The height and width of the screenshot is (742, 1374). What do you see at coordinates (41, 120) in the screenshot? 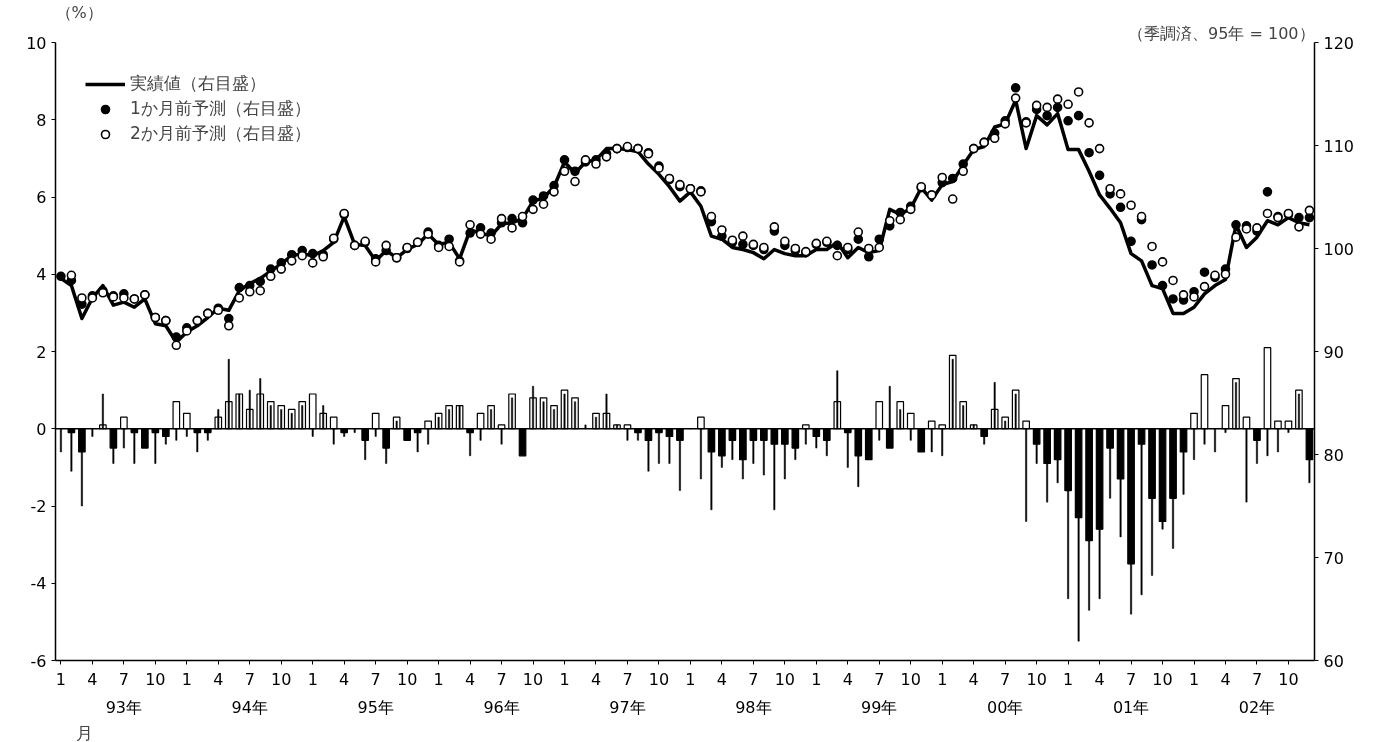
I see `y-tick-label: 8` at bounding box center [41, 120].